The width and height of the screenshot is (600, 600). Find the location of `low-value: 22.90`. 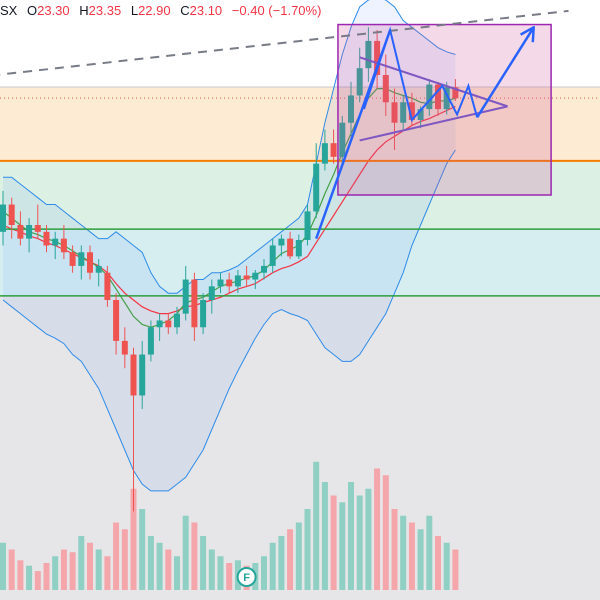

low-value: 22.90 is located at coordinates (154, 10).